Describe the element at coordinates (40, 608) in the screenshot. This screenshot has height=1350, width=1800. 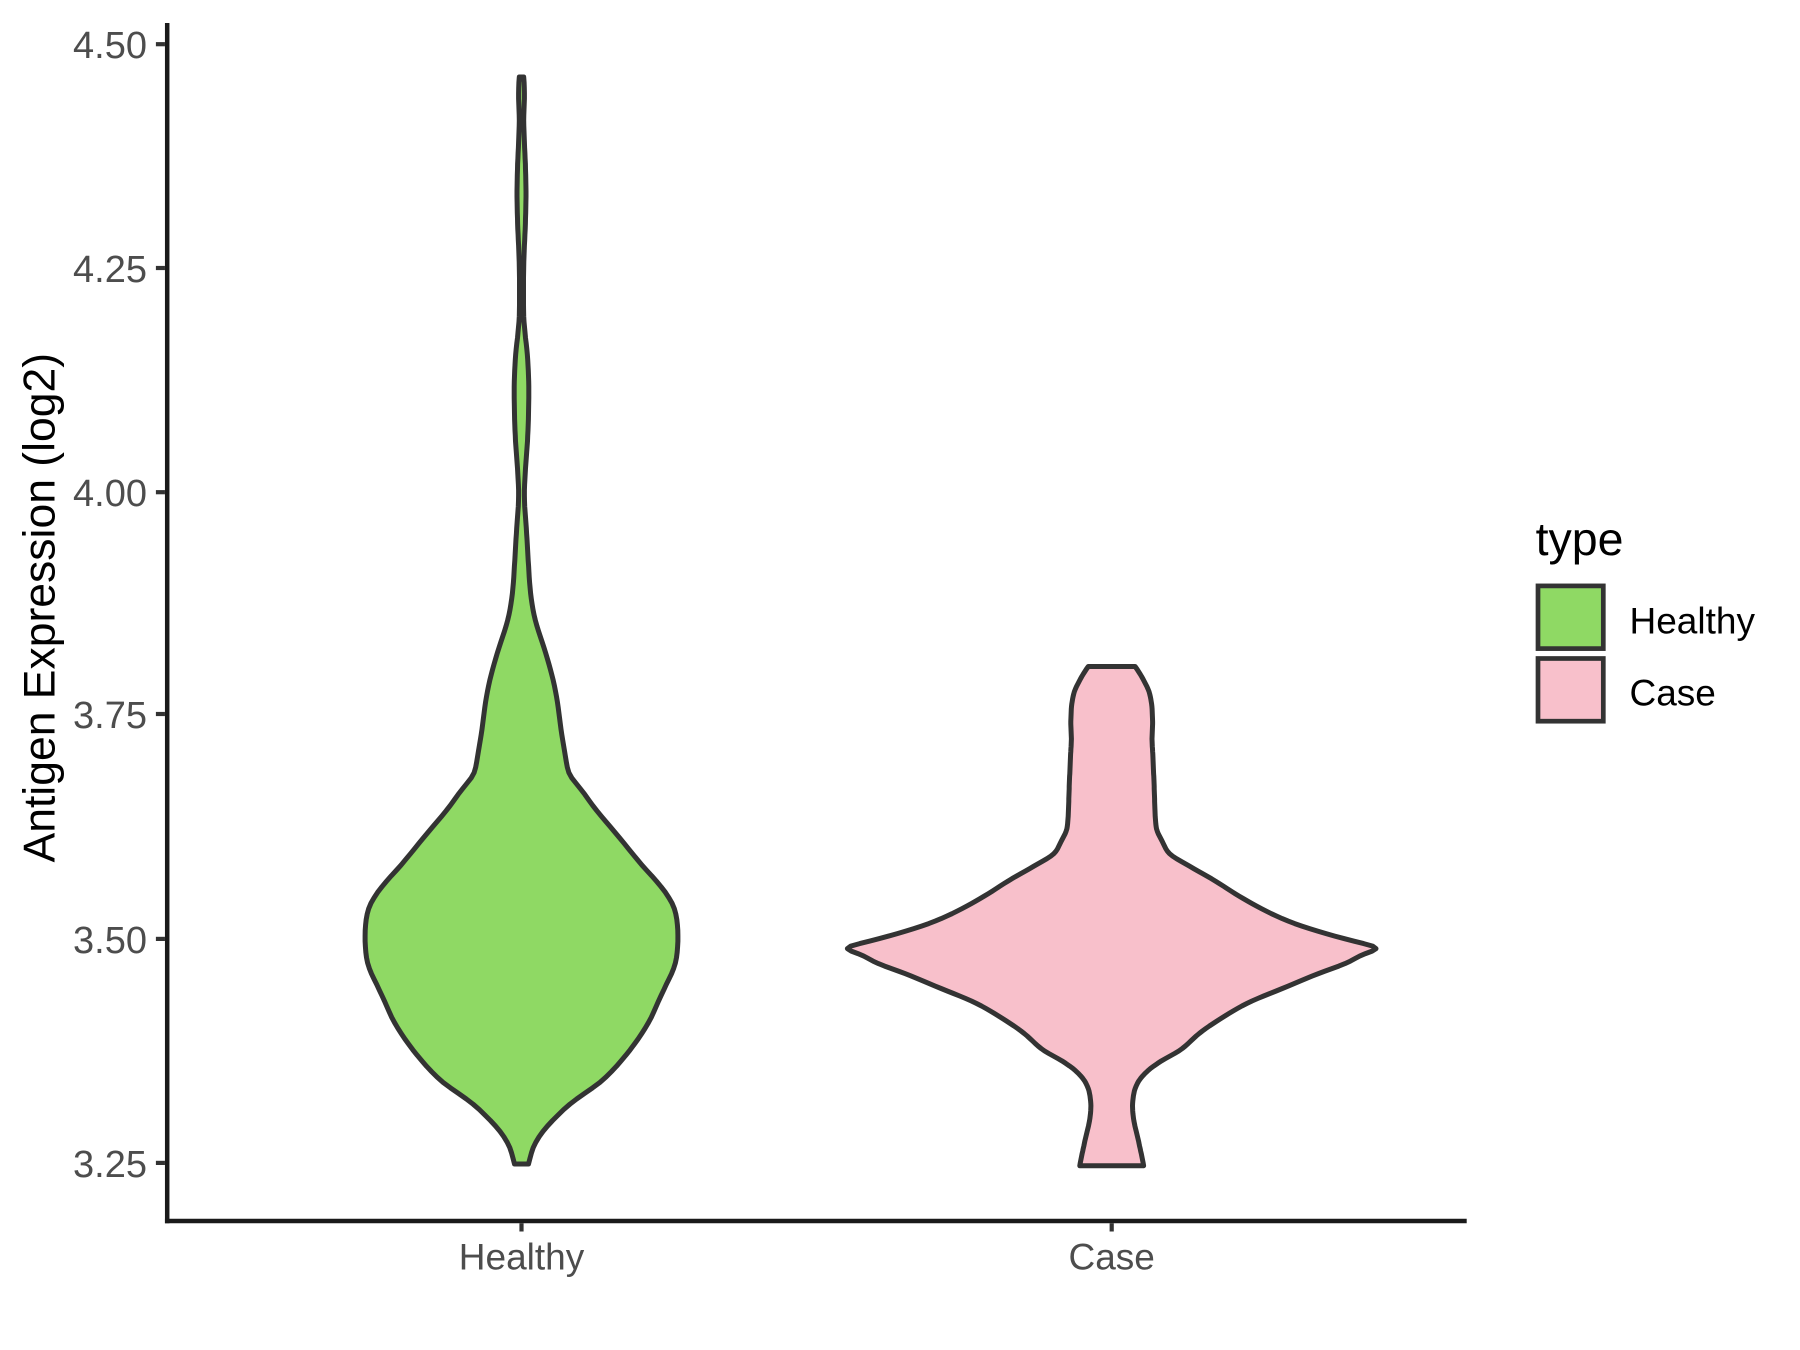
I see `svg-text: Antigen Expression (log2)` at that location.